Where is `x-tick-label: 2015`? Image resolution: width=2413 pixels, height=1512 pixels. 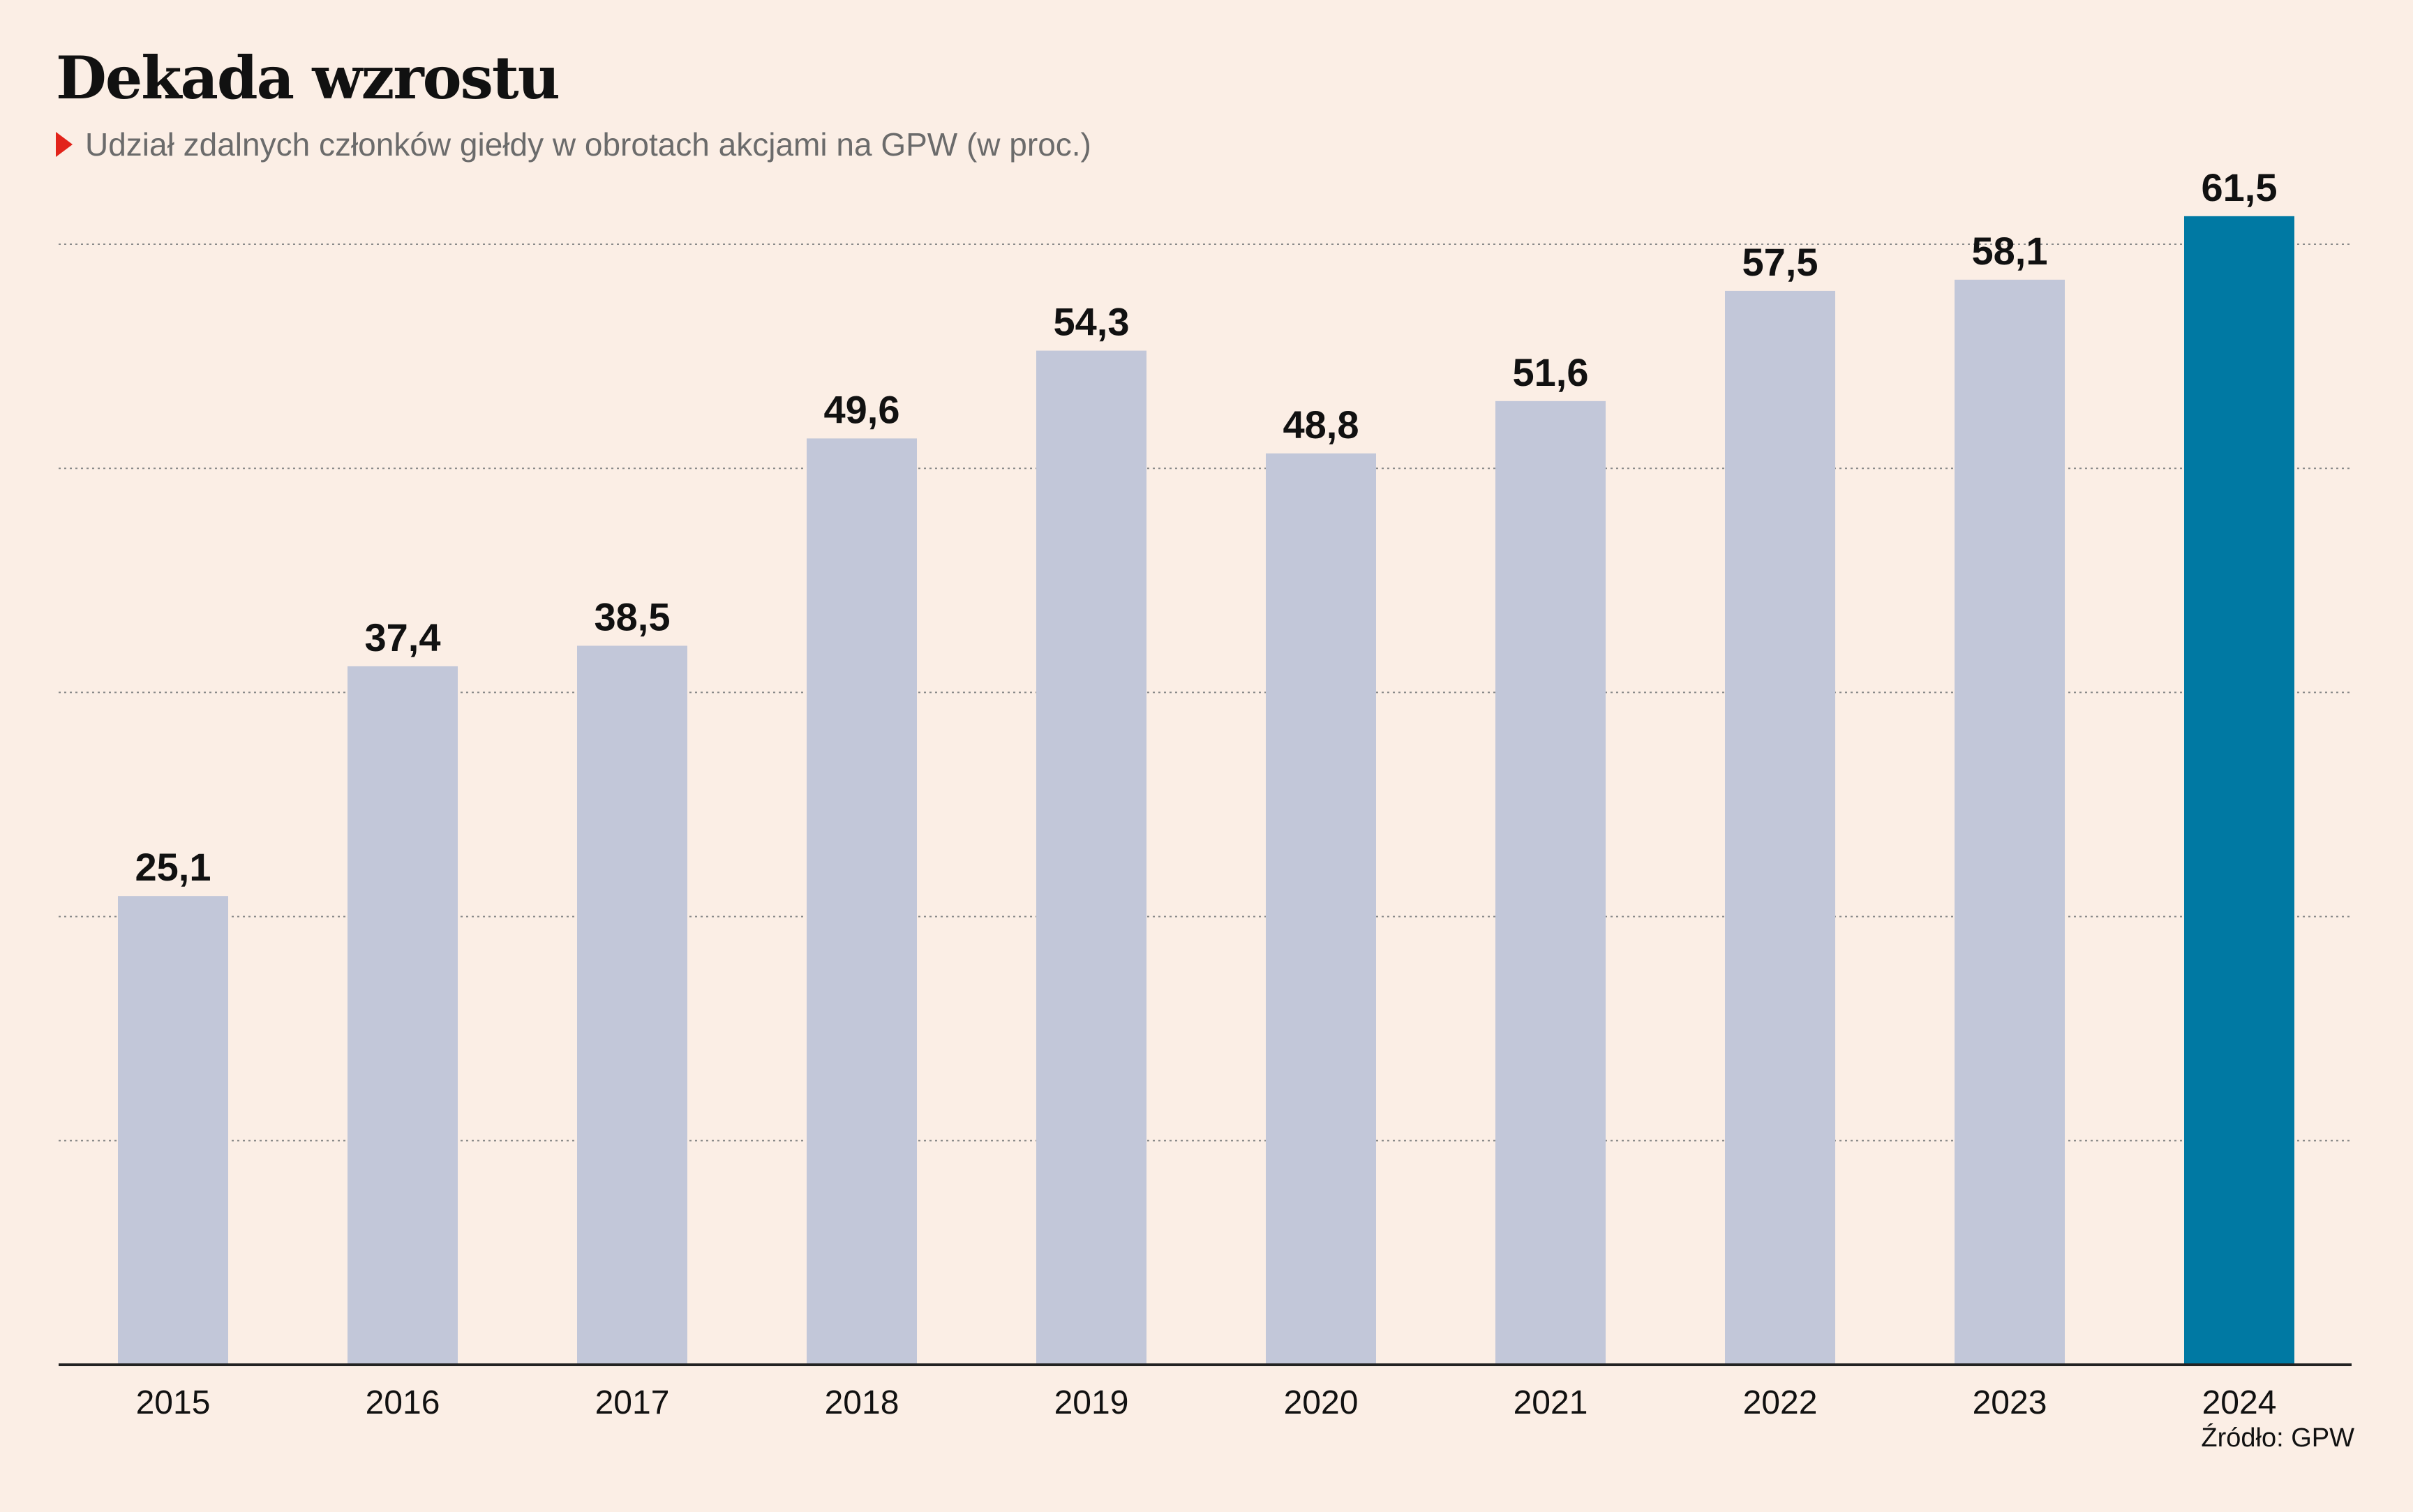
x-tick-label: 2015 is located at coordinates (173, 1402).